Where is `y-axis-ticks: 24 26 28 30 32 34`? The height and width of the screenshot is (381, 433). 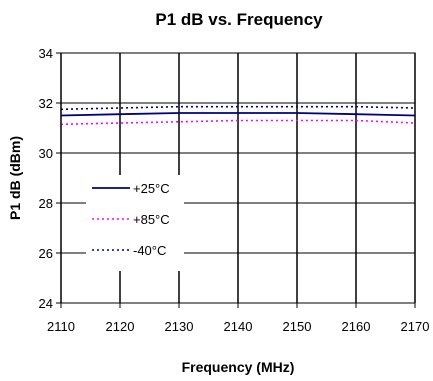 y-axis-ticks: 24 26 28 30 32 34 is located at coordinates (50, 178).